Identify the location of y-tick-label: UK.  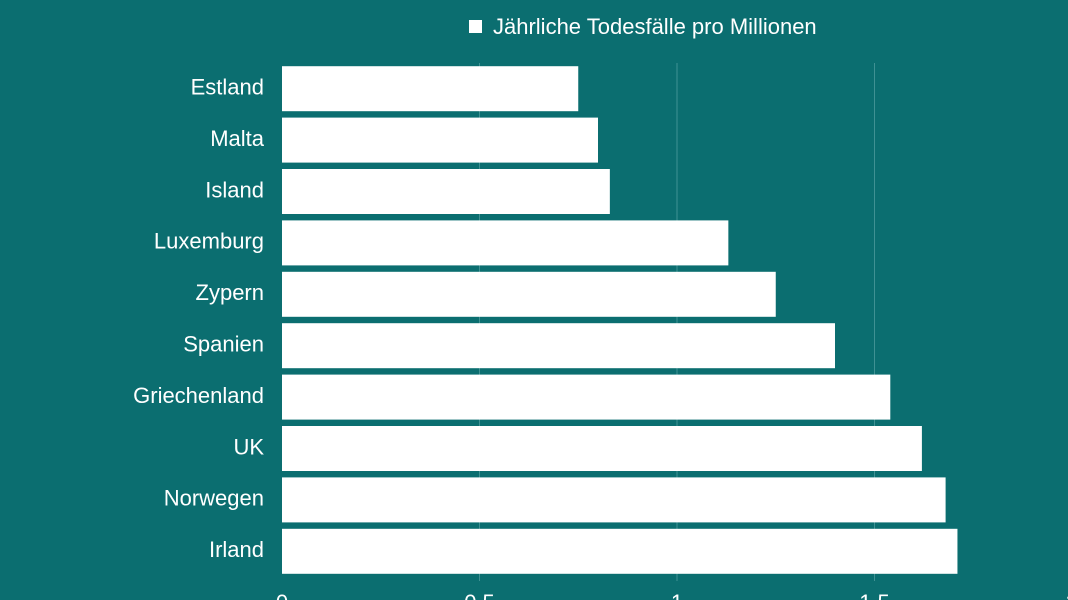
(248, 446).